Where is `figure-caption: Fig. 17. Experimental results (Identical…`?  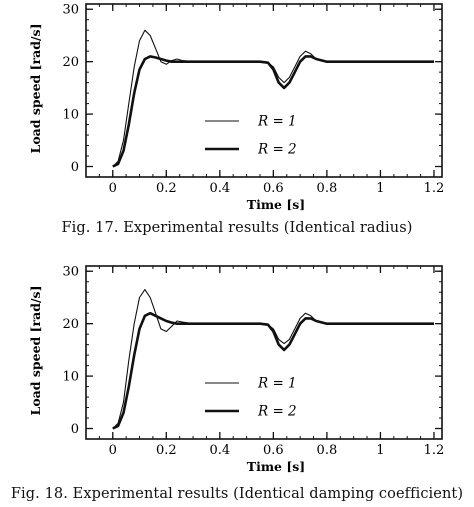
figure-caption: Fig. 17. Experimental results (Identical… is located at coordinates (237, 228).